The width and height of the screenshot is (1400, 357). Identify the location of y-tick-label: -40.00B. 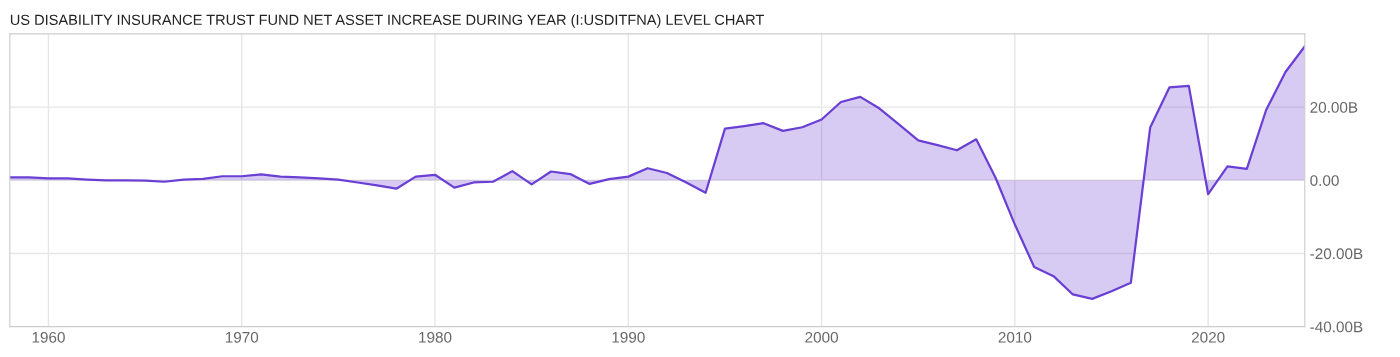
(1336, 327).